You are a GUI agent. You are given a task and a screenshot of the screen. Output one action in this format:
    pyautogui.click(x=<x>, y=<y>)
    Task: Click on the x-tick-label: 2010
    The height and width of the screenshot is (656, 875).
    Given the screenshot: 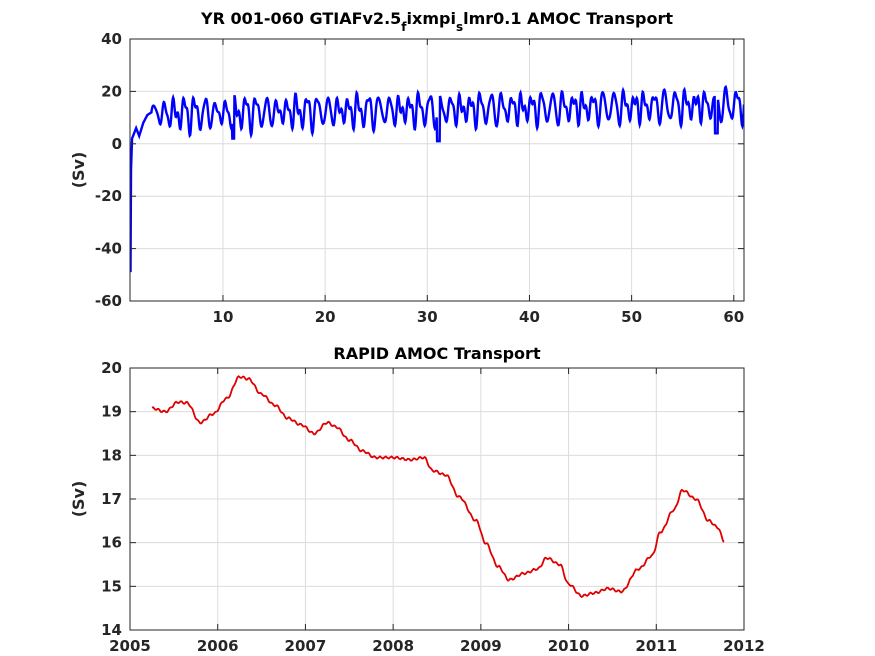 What is the action you would take?
    pyautogui.click(x=569, y=646)
    